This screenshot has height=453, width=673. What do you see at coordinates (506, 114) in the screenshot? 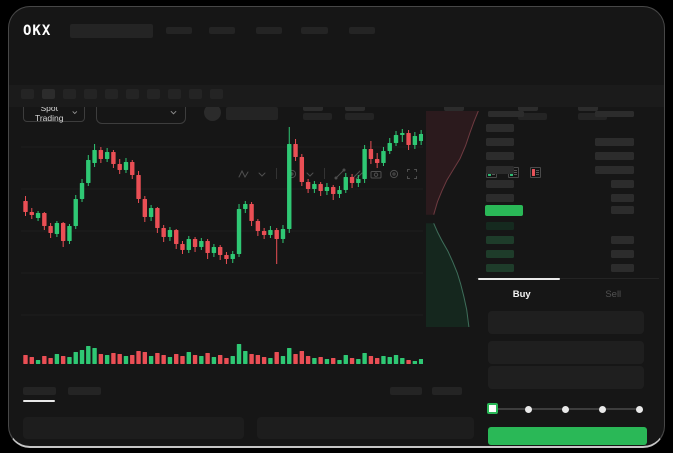
I see `orderbook-header-left` at bounding box center [506, 114].